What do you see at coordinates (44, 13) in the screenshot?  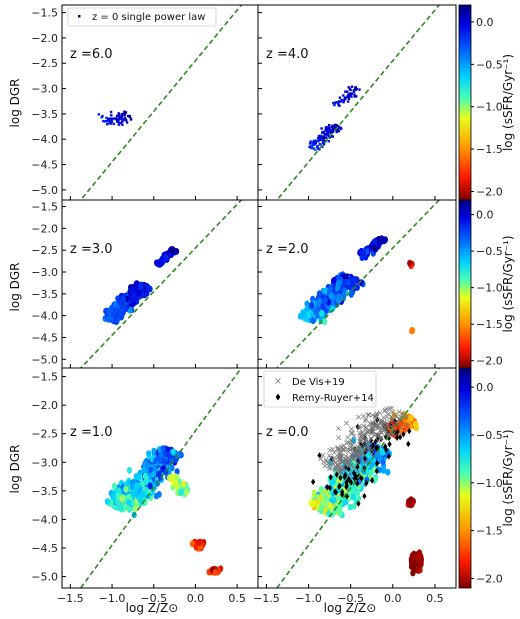 I see `y-tick-label: −1.5` at bounding box center [44, 13].